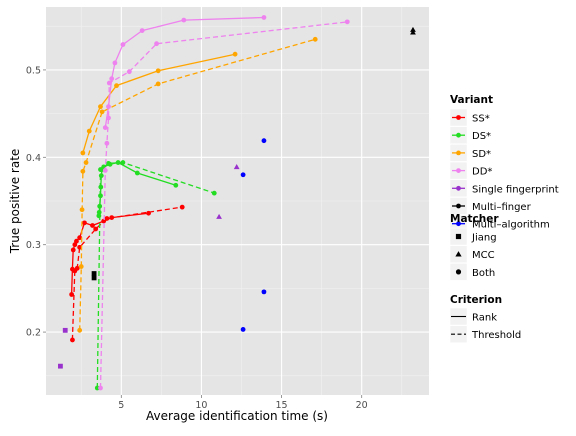  What do you see at coordinates (471, 100) in the screenshot?
I see `legend-title: Variant` at bounding box center [471, 100].